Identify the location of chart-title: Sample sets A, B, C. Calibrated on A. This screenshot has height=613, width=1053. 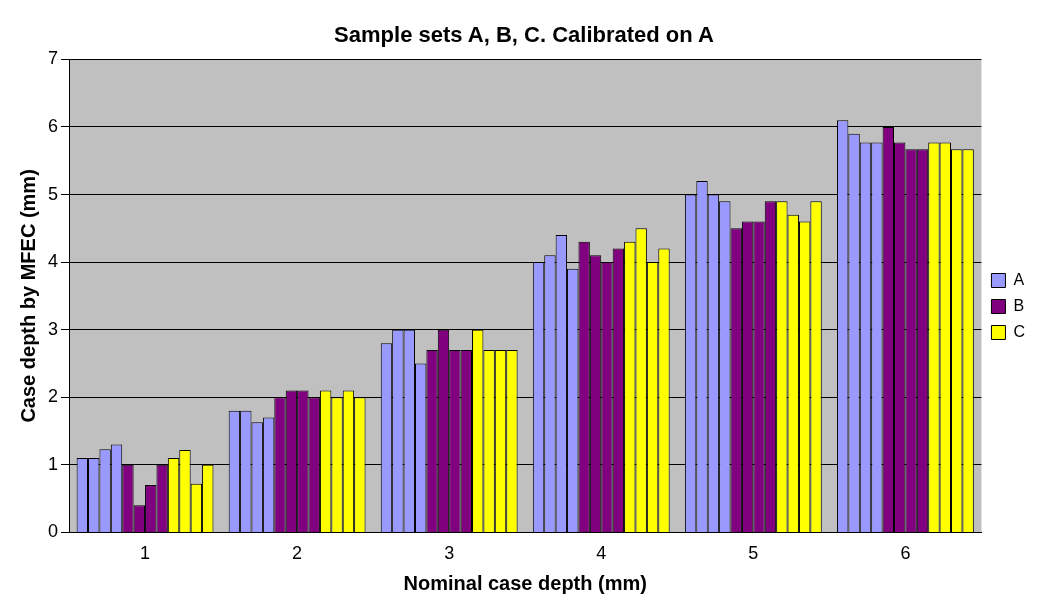
(524, 35).